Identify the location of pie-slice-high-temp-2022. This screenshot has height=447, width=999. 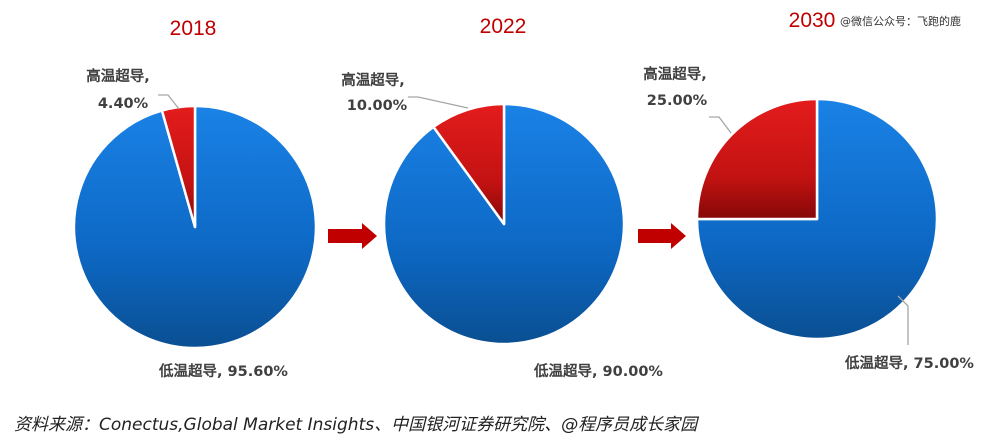
(469, 164).